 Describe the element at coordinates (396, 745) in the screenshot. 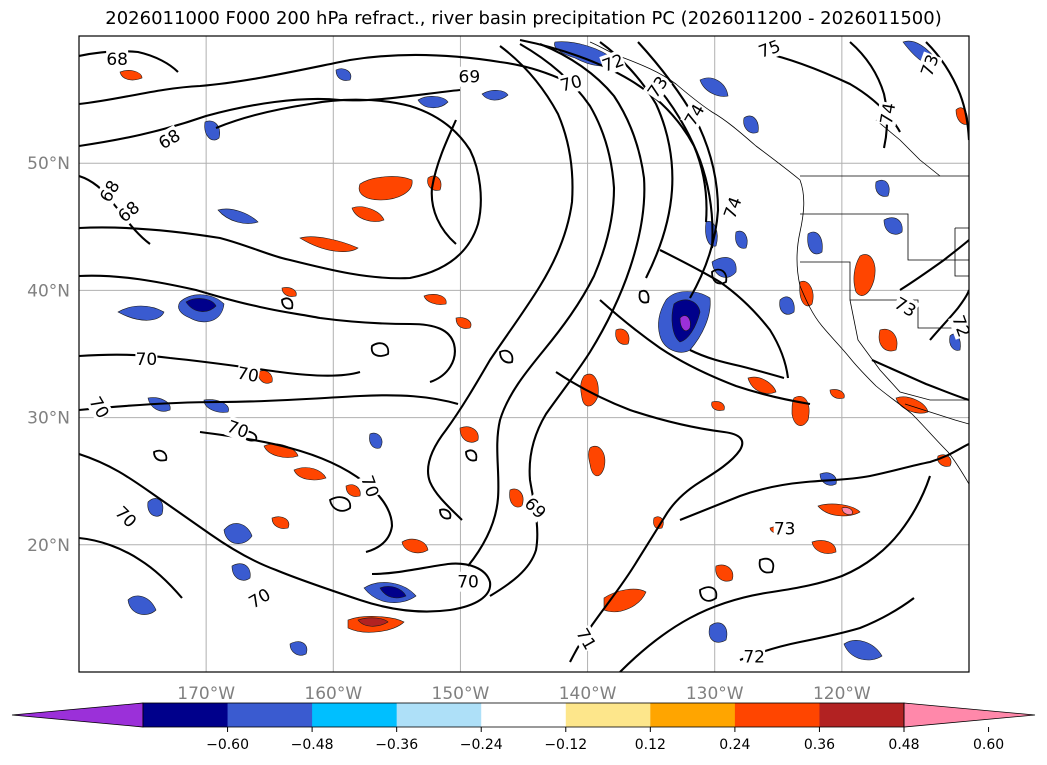

I see `colorbar-tick-label: −0.36` at that location.